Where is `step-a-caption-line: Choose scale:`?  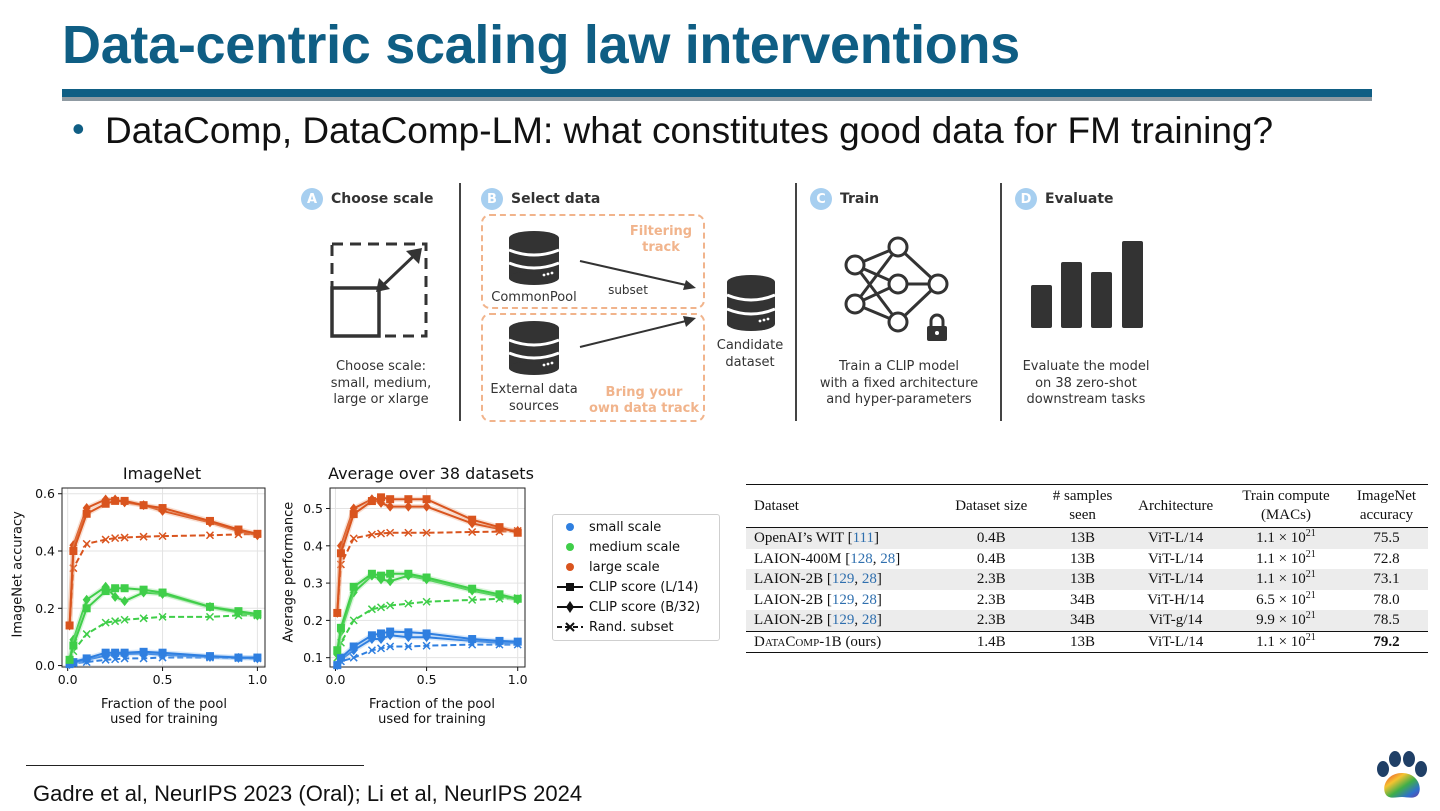 step-a-caption-line: Choose scale: is located at coordinates (380, 366).